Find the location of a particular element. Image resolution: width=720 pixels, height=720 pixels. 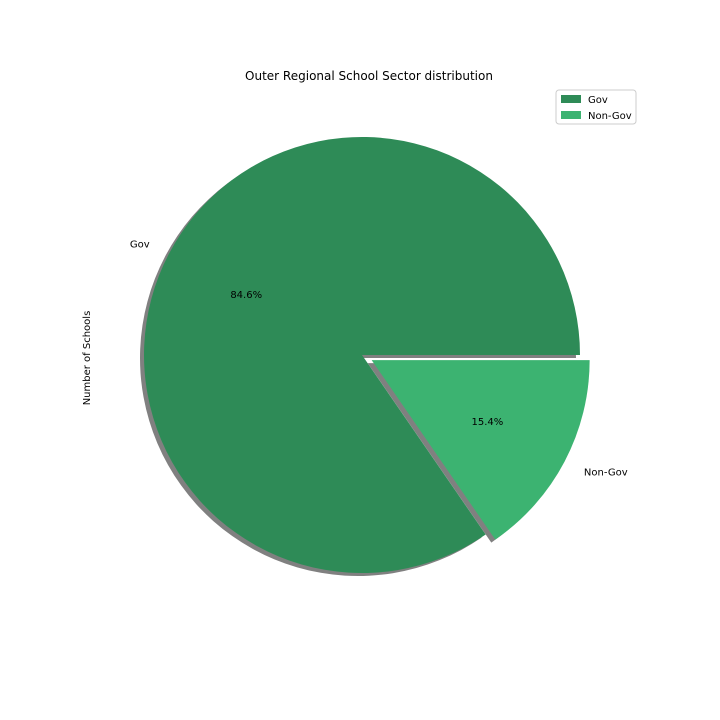

percent-label-non-gov: 15.4% is located at coordinates (488, 422).